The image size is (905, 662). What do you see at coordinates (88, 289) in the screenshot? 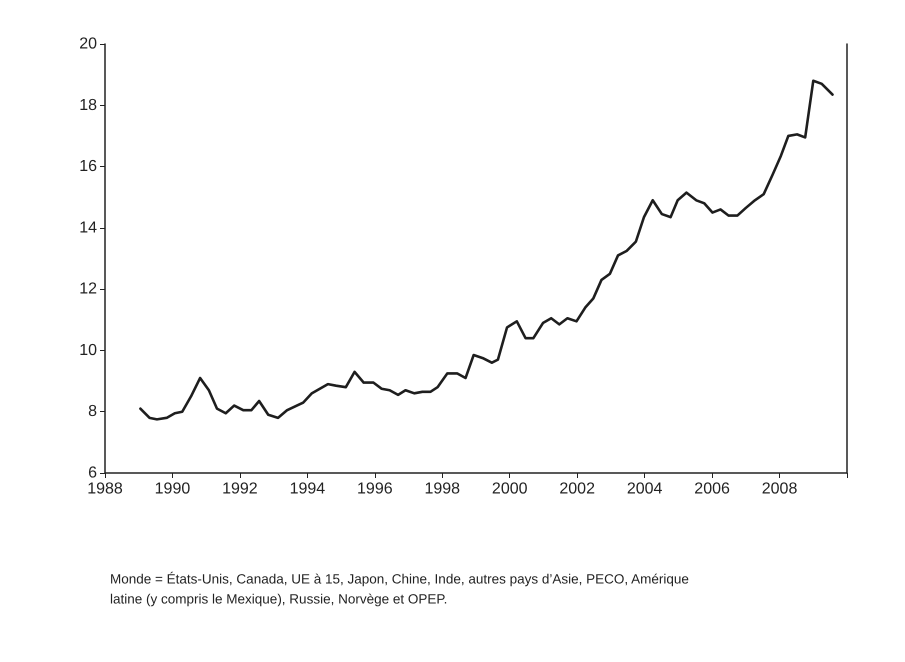
I see `y-tick-label: 12` at bounding box center [88, 289].